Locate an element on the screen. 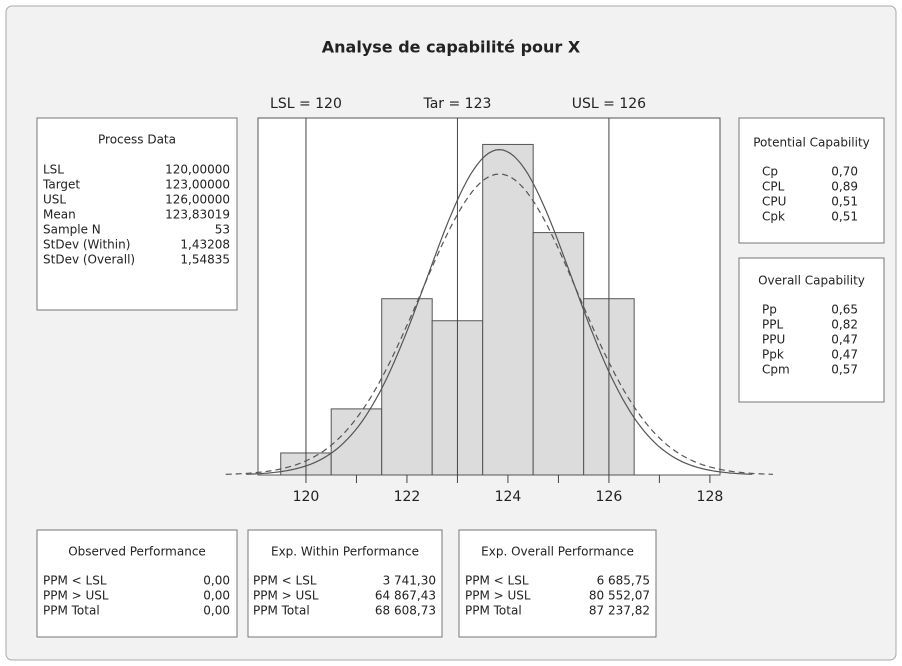  box-title: Potential Capability is located at coordinates (811, 143).